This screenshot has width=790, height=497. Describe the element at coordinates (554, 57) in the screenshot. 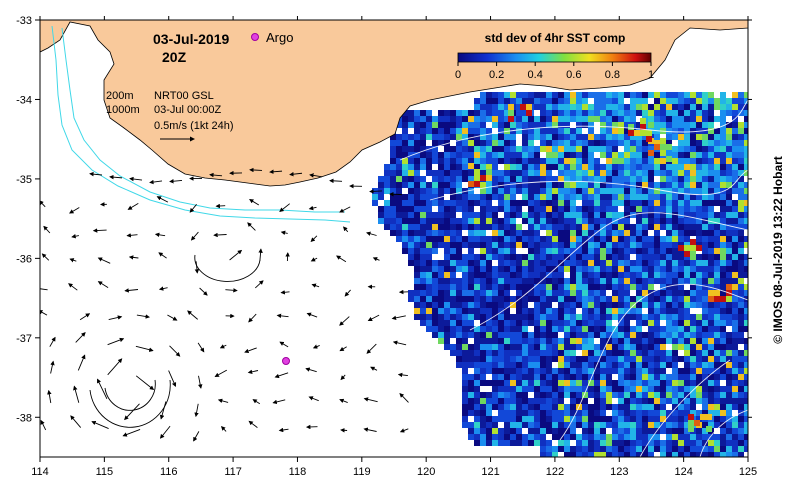

I see `colorbar-gradient` at that location.